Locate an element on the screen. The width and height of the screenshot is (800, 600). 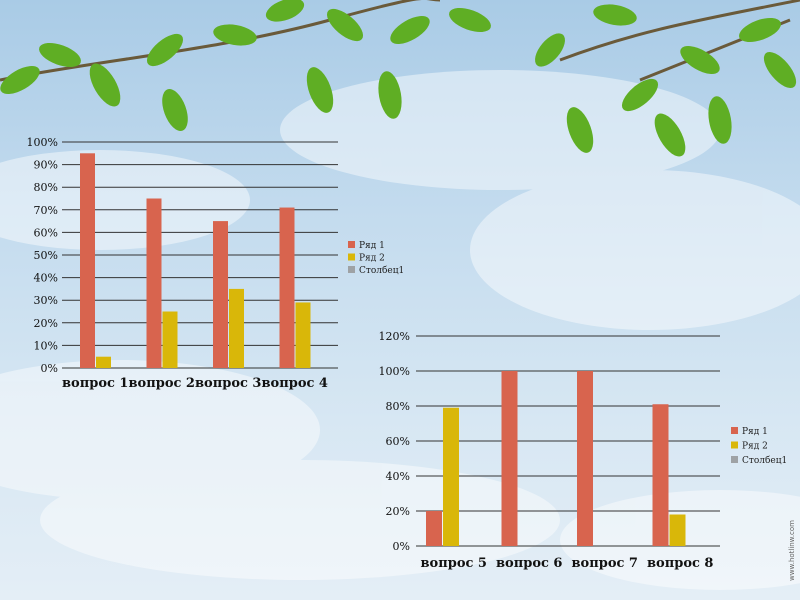
x-category-label: вопрос 5 is located at coordinates (454, 563).